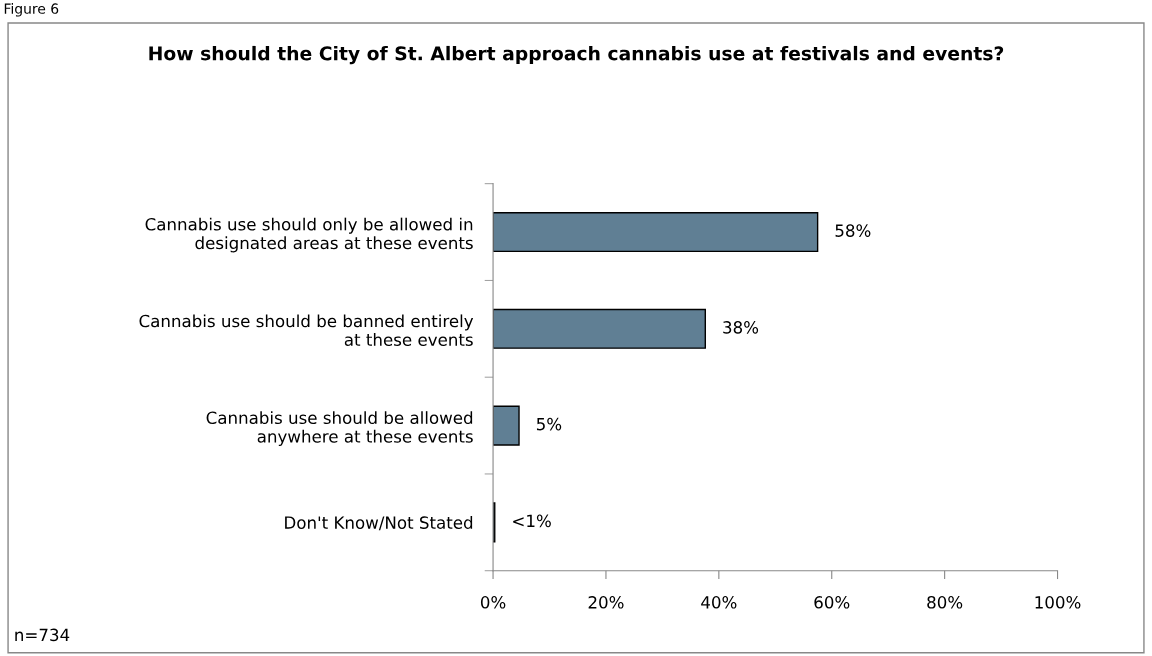  What do you see at coordinates (741, 327) in the screenshot?
I see `data-label: 38%` at bounding box center [741, 327].